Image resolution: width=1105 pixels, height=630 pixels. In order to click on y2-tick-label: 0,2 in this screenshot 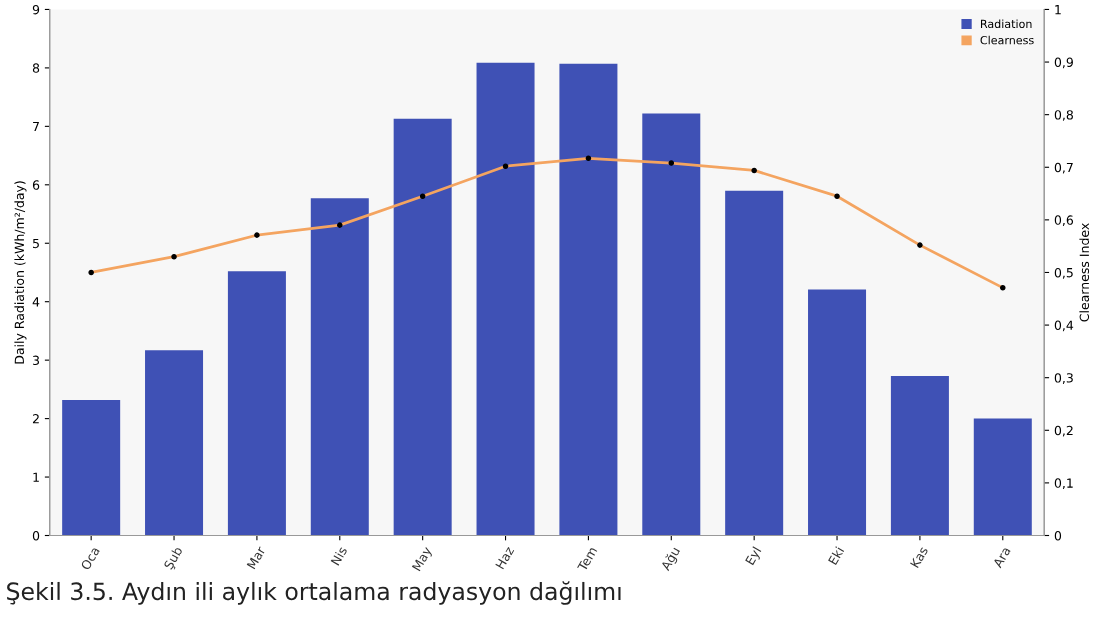, I will do `click(1063, 431)`.